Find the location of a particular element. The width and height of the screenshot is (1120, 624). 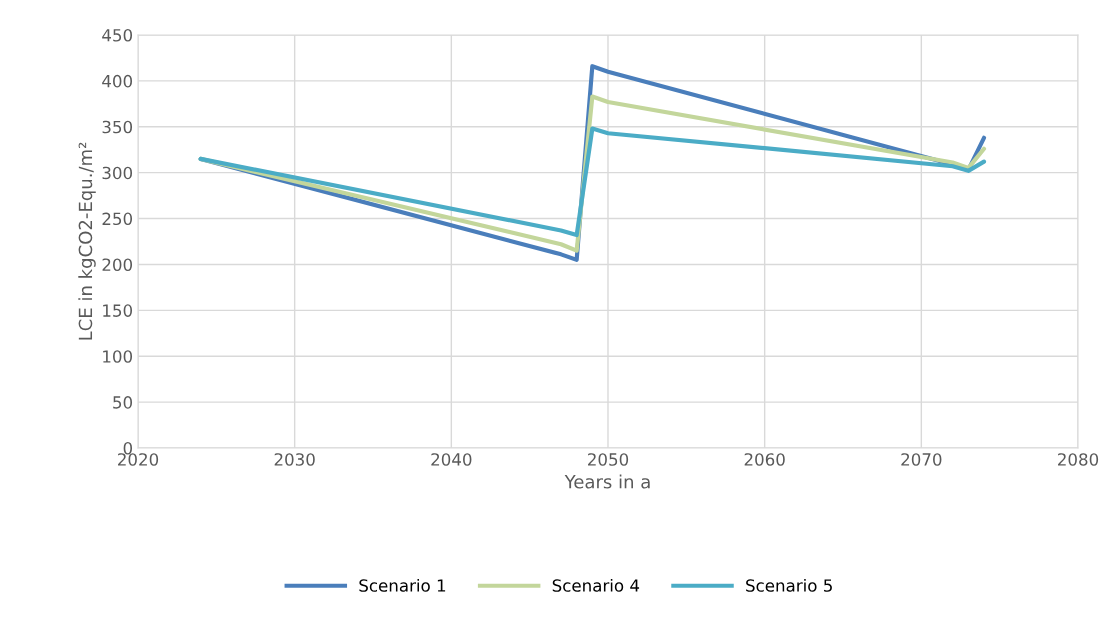

y-tick-label: 150 is located at coordinates (118, 310).